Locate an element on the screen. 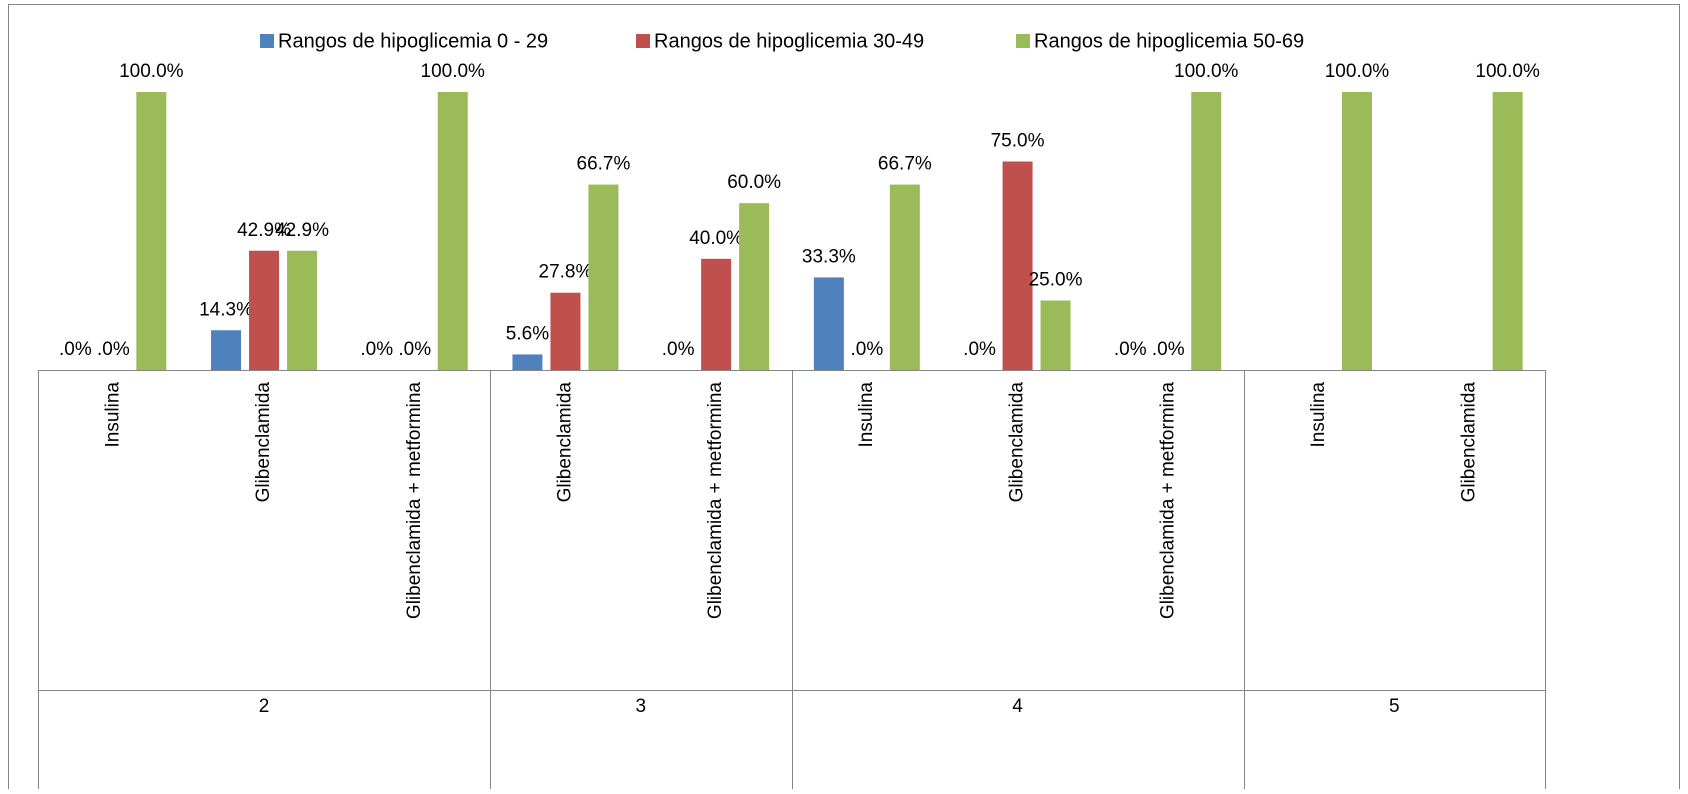 This screenshot has width=1688, height=794. data-label: 14.3% is located at coordinates (226, 309).